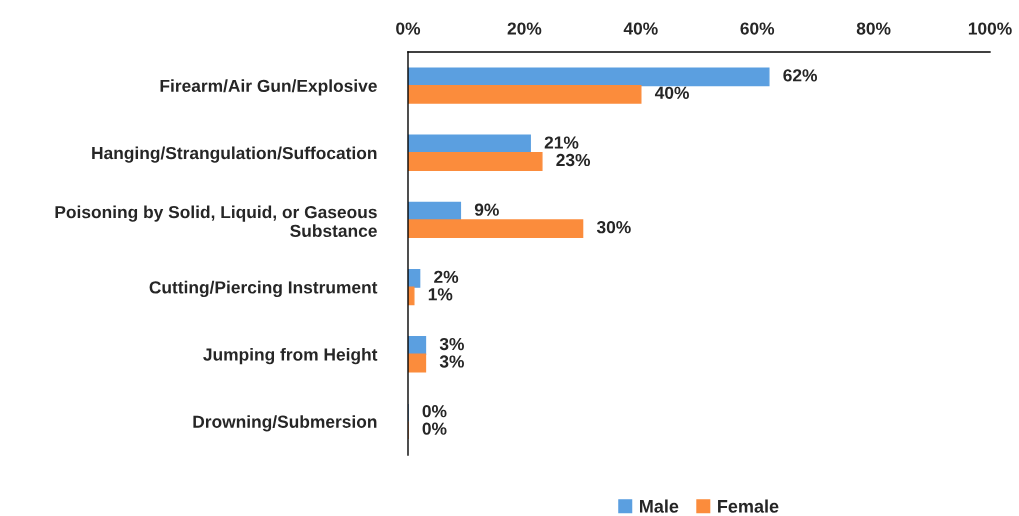 The image size is (1019, 516). I want to click on y-tick-label: Drowning/Submersion, so click(285, 423).